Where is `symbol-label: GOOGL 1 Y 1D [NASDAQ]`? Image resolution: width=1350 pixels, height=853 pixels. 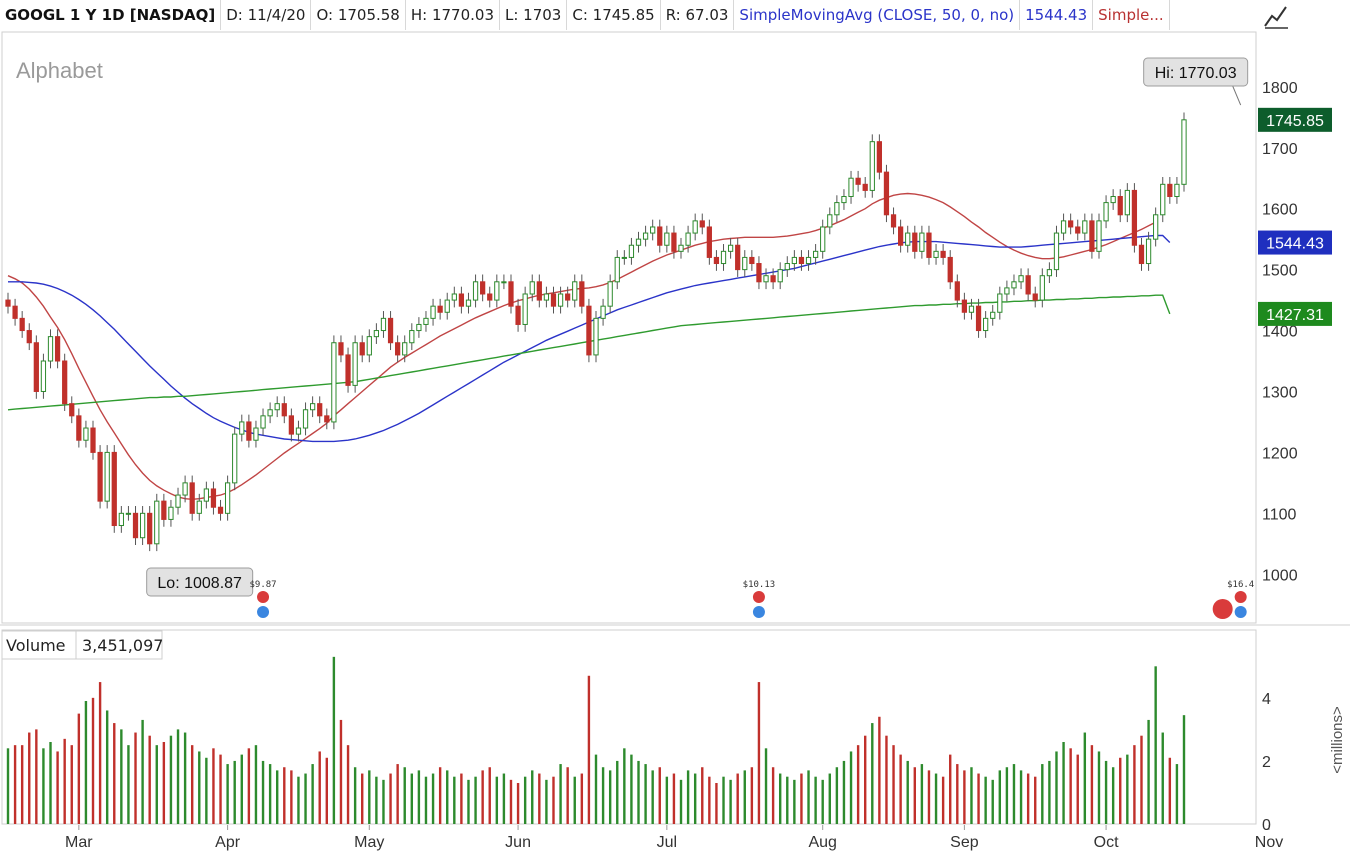
symbol-label: GOOGL 1 Y 1D [NASDAQ] is located at coordinates (111, 15).